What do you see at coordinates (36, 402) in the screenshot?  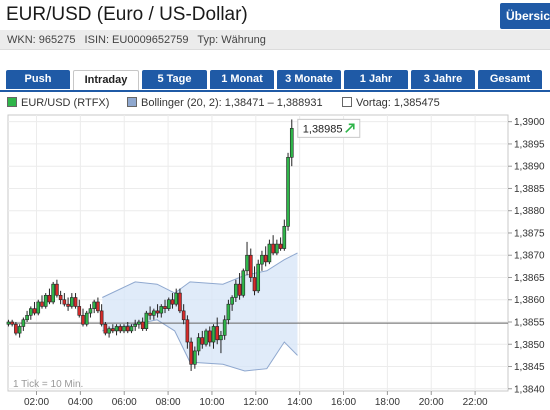 I see `x-tick-label: 02:00` at bounding box center [36, 402].